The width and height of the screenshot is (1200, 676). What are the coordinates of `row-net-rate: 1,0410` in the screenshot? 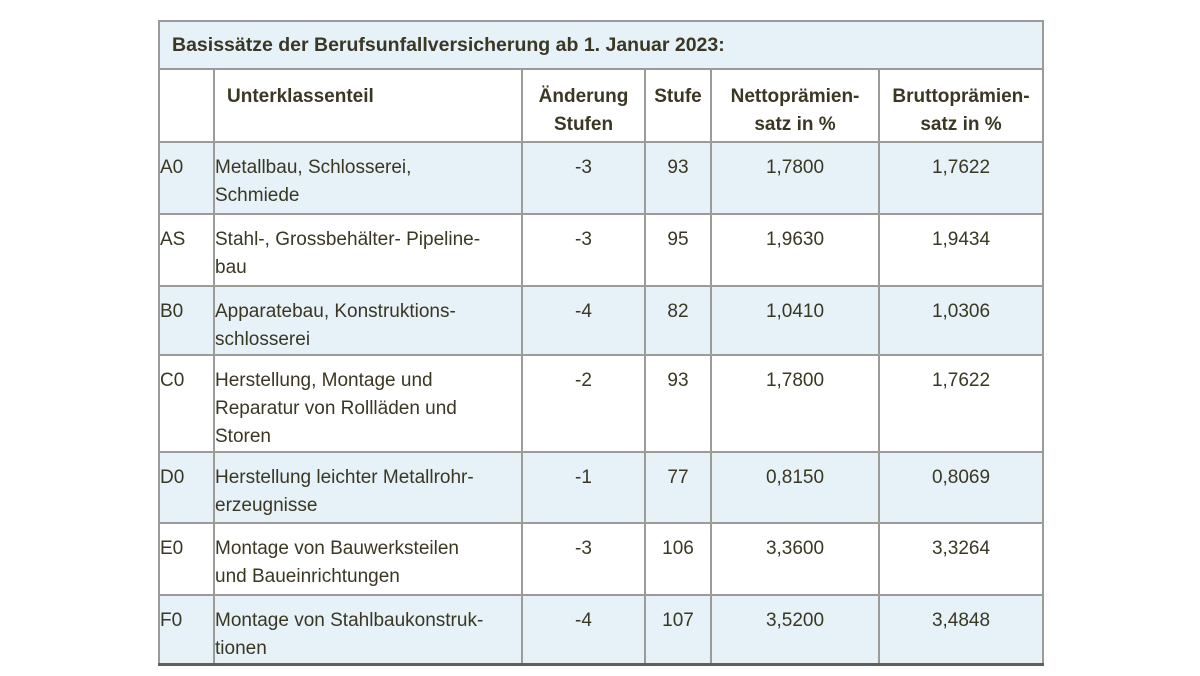 It's located at (795, 320).